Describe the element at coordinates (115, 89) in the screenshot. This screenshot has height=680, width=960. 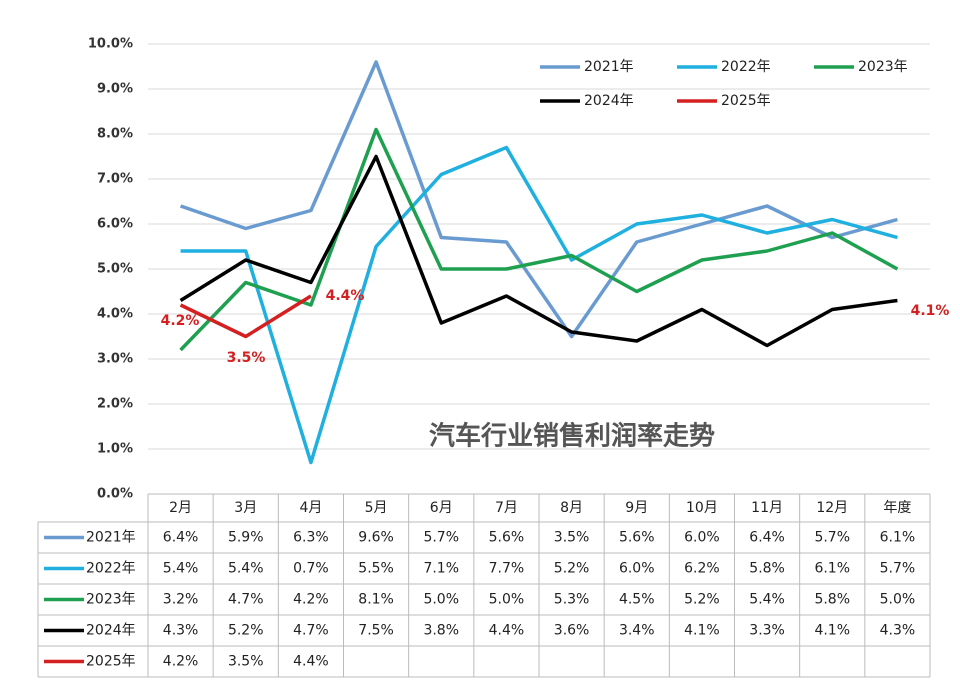
I see `y-tick-label: 9.0%` at that location.